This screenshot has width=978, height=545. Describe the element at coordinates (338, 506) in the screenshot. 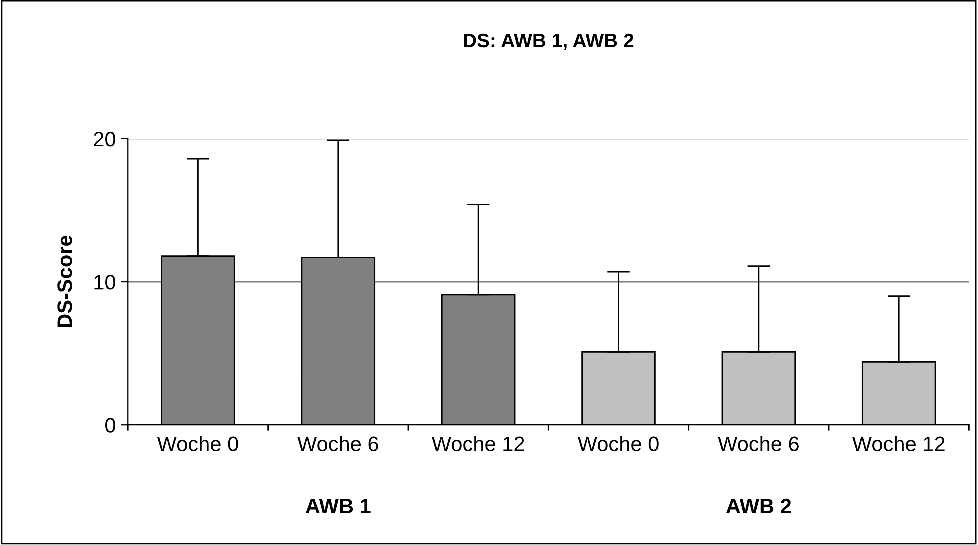

I see `text: AWB 1` at that location.